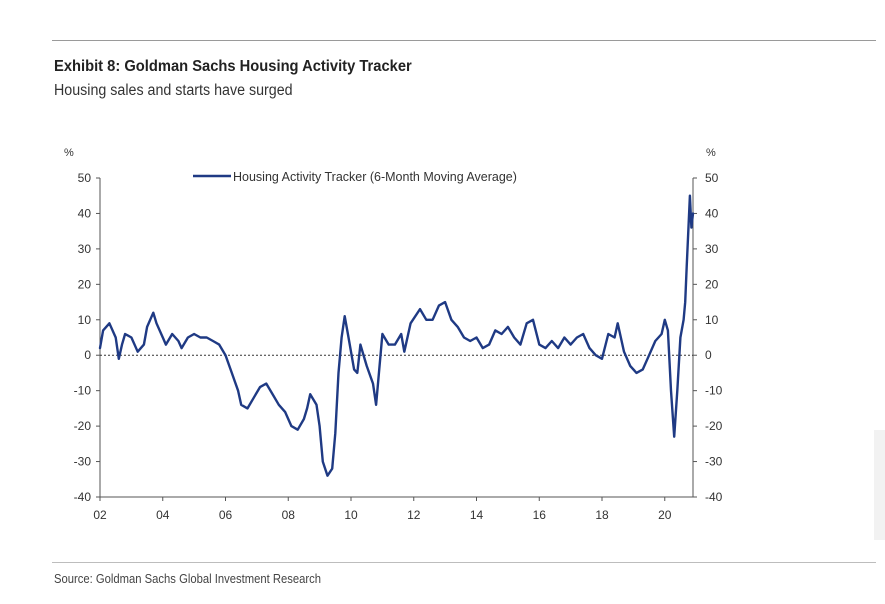  I want to click on y-unit-label-right: %, so click(711, 153).